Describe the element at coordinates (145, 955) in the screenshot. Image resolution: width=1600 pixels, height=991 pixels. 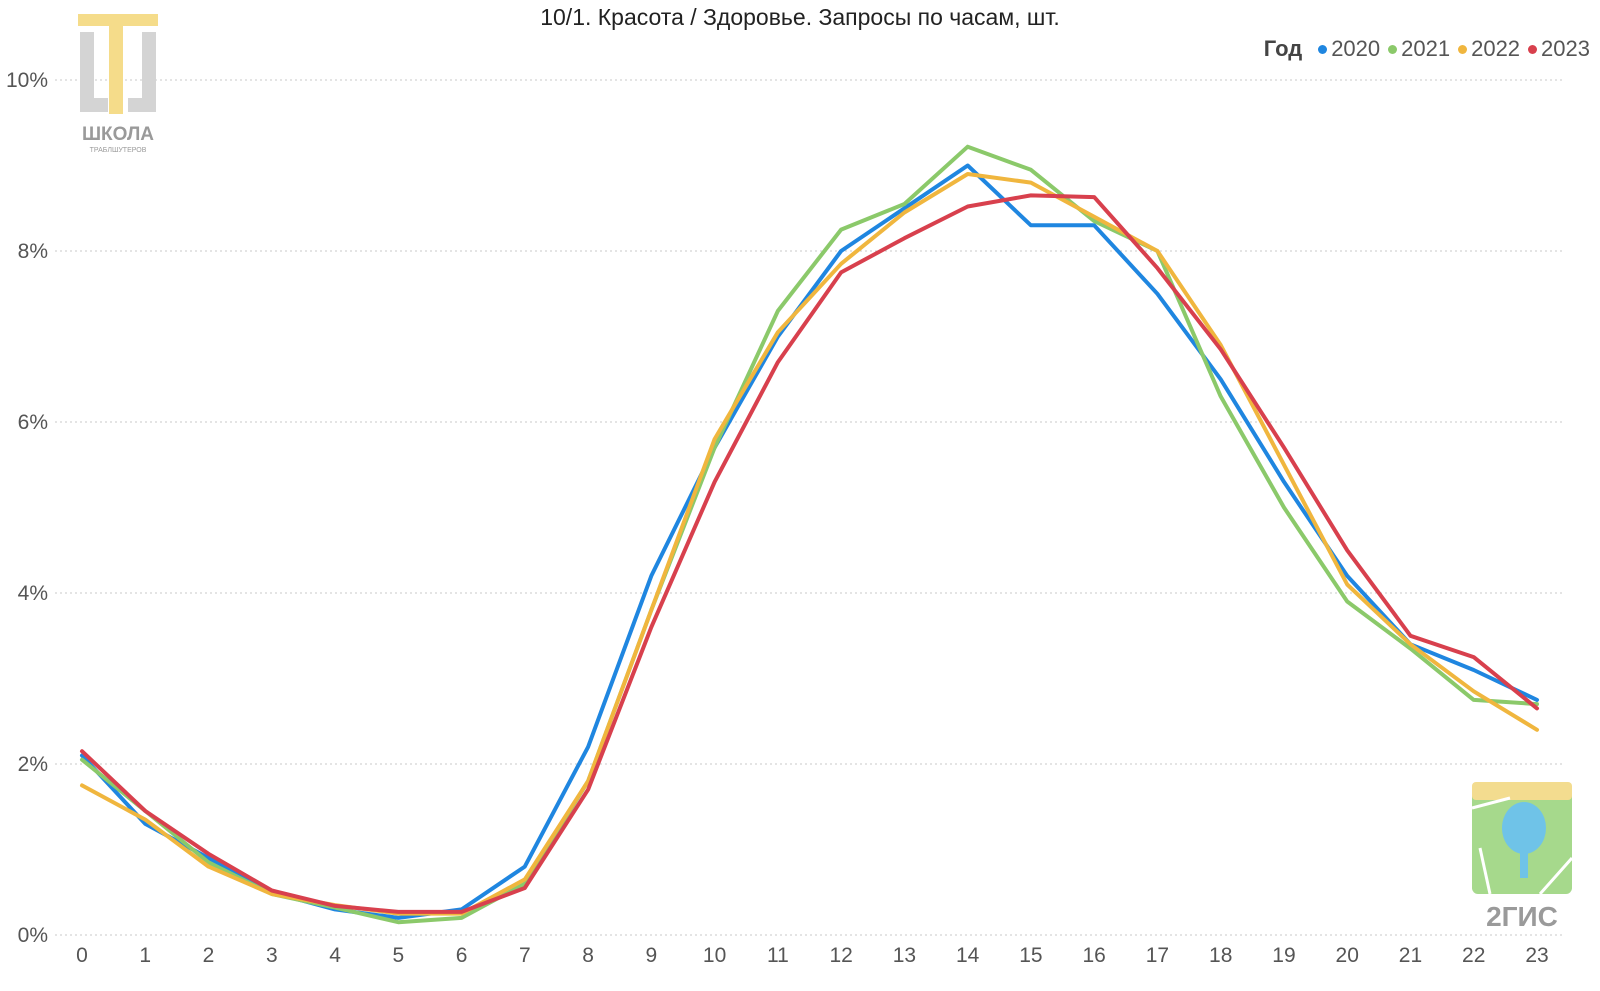
I see `x-tick-label: 1` at that location.